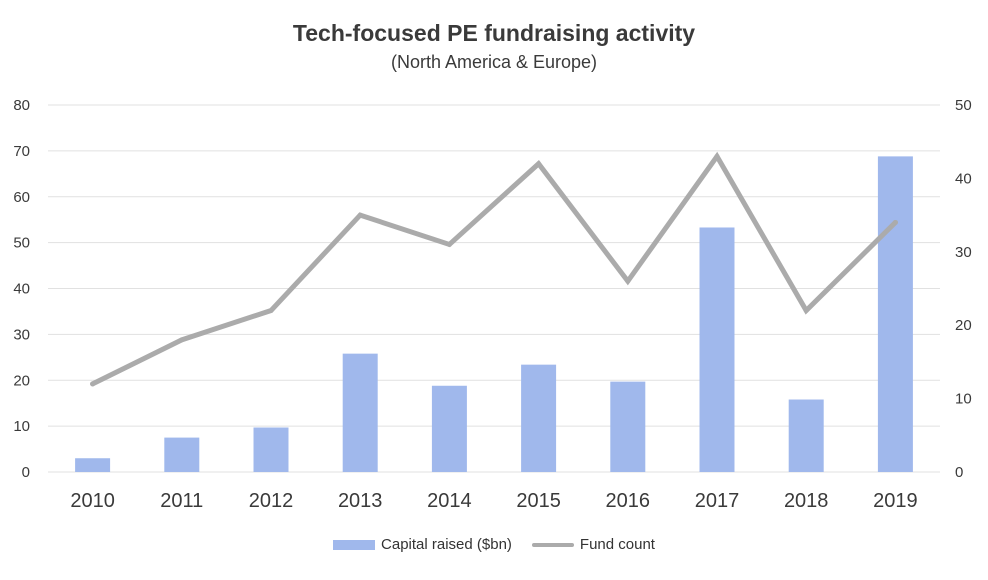  What do you see at coordinates (93, 384) in the screenshot?
I see `fund-count-point-2010` at bounding box center [93, 384].